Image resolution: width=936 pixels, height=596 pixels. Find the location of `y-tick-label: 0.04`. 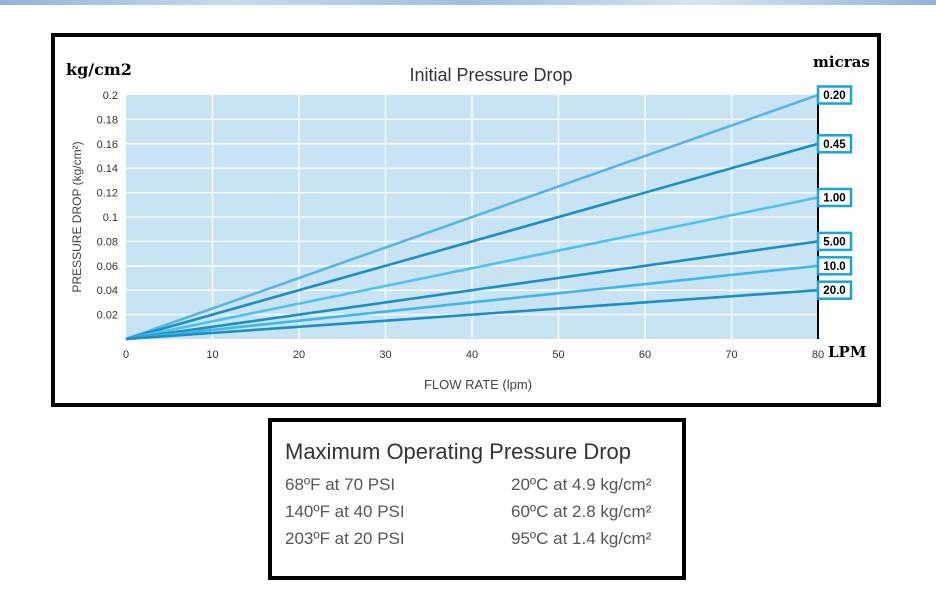

y-tick-label: 0.04 is located at coordinates (107, 291).